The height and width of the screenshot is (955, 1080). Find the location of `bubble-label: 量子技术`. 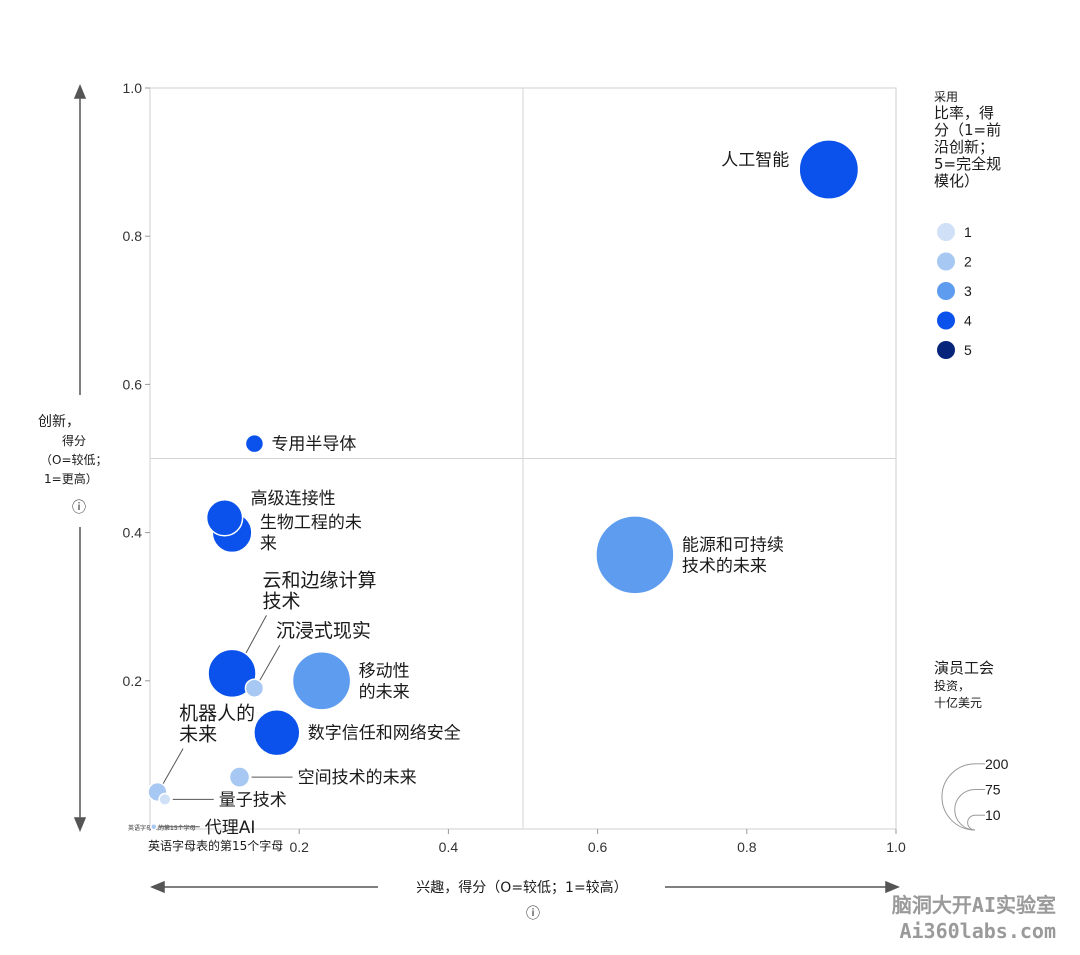

bubble-label: 量子技术 is located at coordinates (253, 800).